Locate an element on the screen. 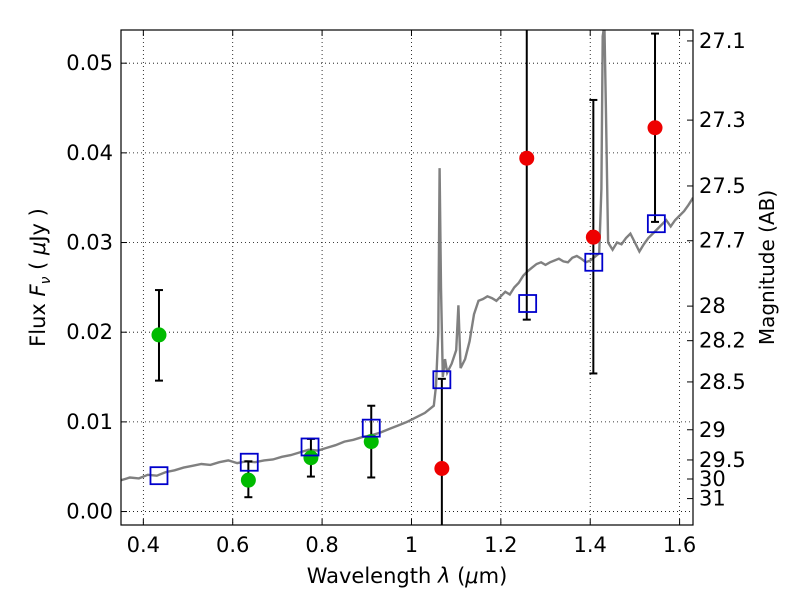  x-tick-label: 0.6 is located at coordinates (232, 545).